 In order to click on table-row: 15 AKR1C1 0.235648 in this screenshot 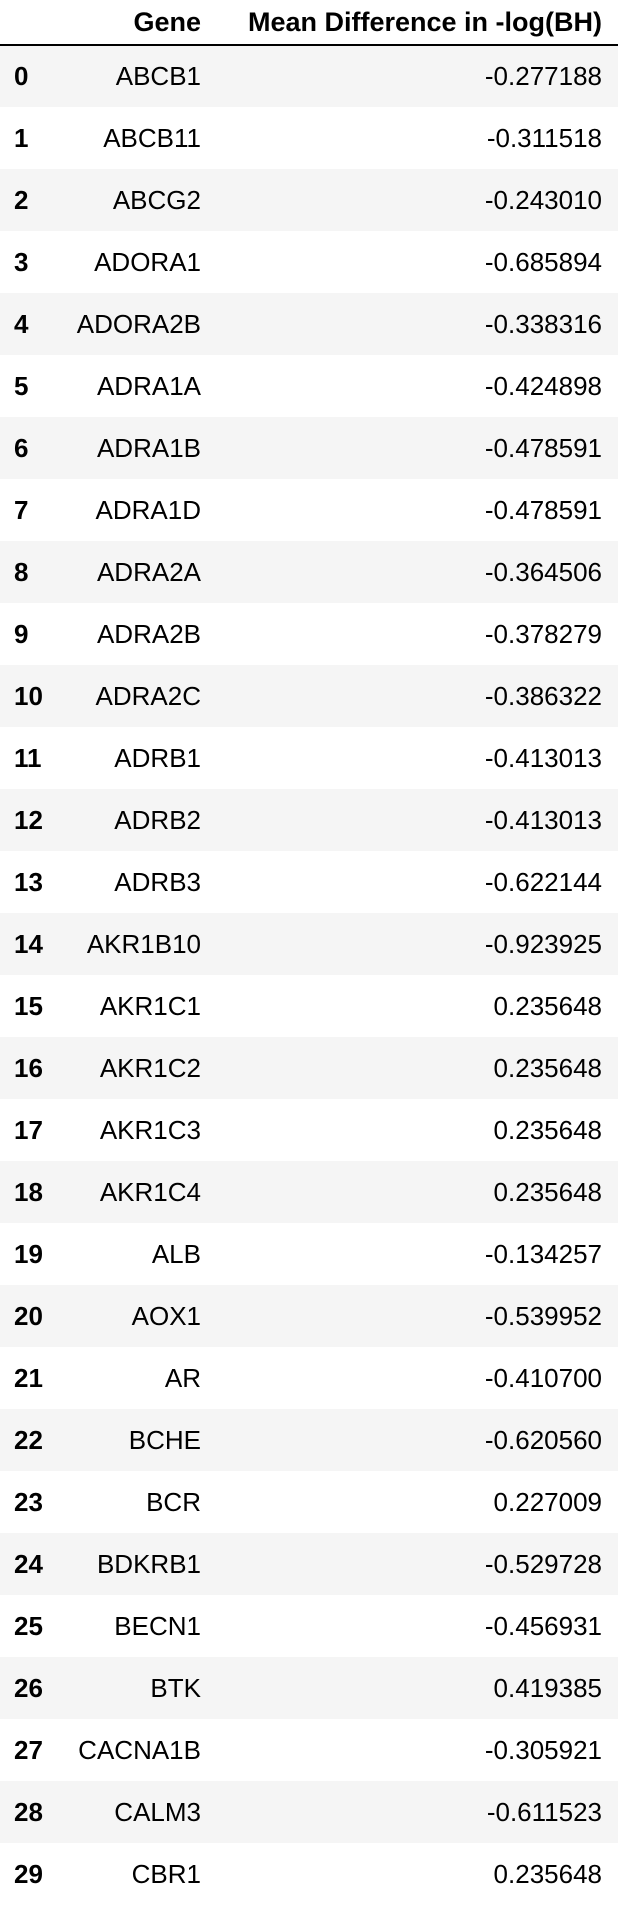, I will do `click(309, 1006)`.